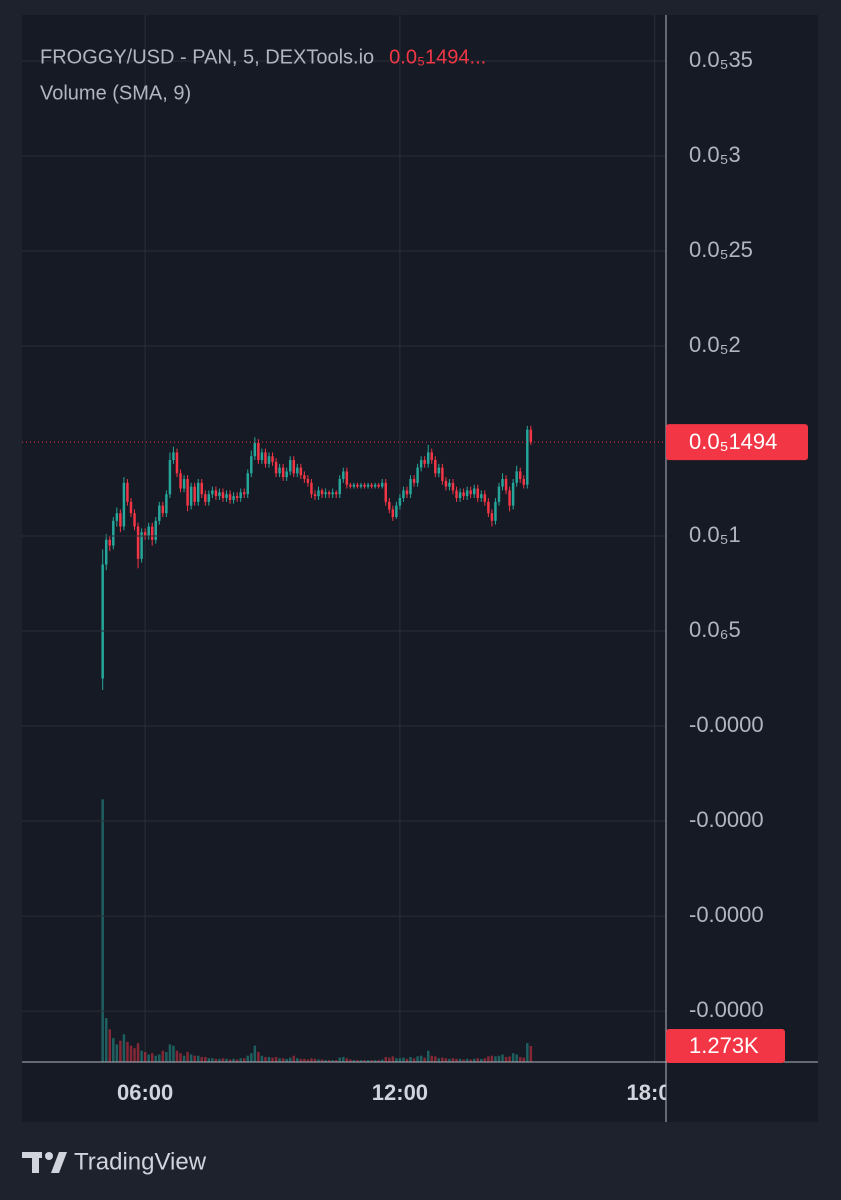  I want to click on y-tick-label: 0.0₅35, so click(721, 59).